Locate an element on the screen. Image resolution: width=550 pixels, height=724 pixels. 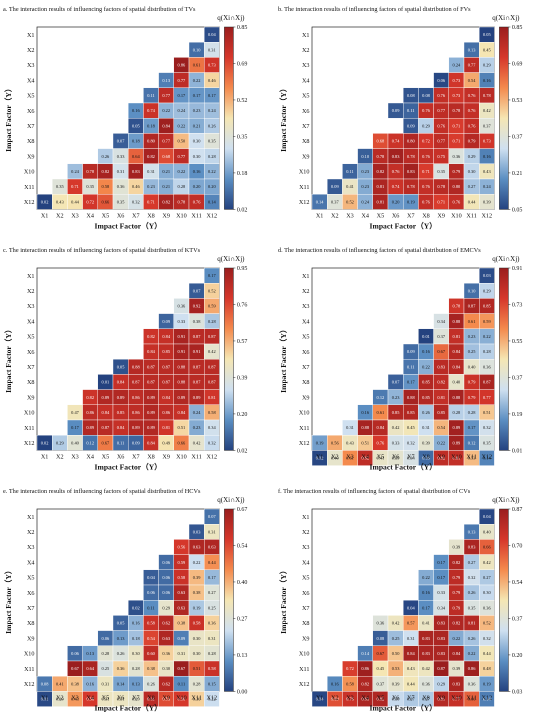
cell-value-label: 0.19 is located at coordinates (197, 607).